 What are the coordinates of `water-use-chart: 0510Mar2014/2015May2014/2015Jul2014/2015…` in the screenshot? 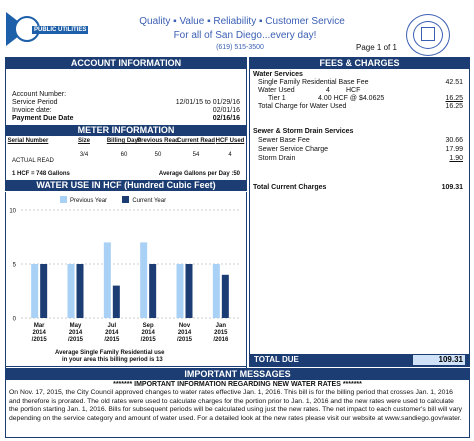 It's located at (124, 276).